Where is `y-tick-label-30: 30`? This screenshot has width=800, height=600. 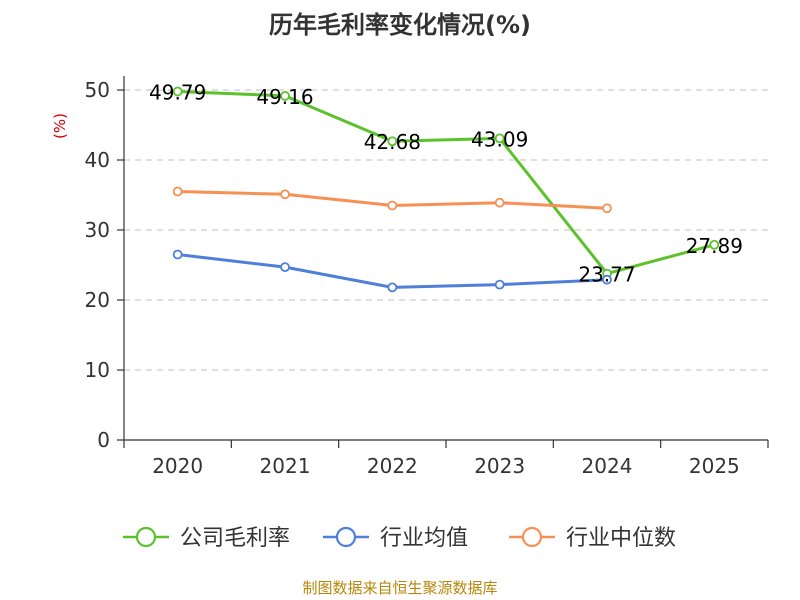 y-tick-label-30: 30 is located at coordinates (97, 230).